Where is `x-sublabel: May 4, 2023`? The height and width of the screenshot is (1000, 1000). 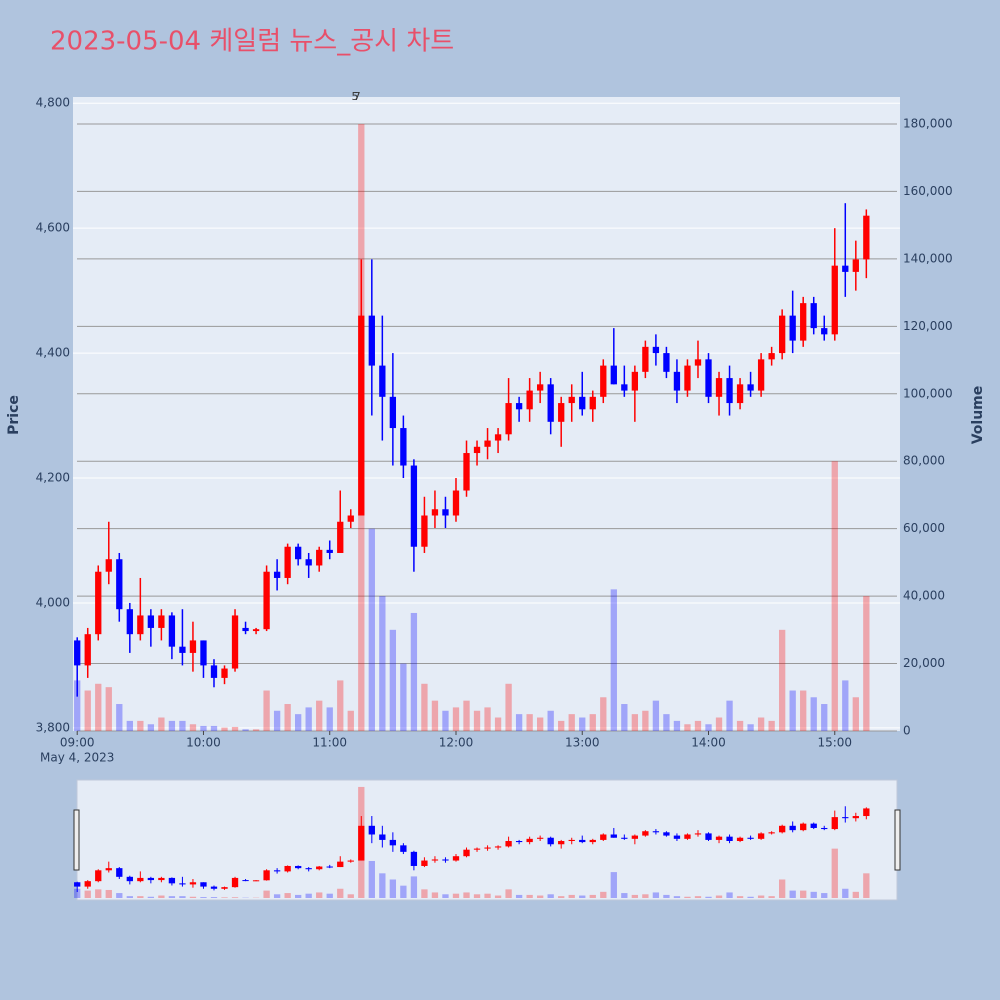 x-sublabel: May 4, 2023 is located at coordinates (77, 758).